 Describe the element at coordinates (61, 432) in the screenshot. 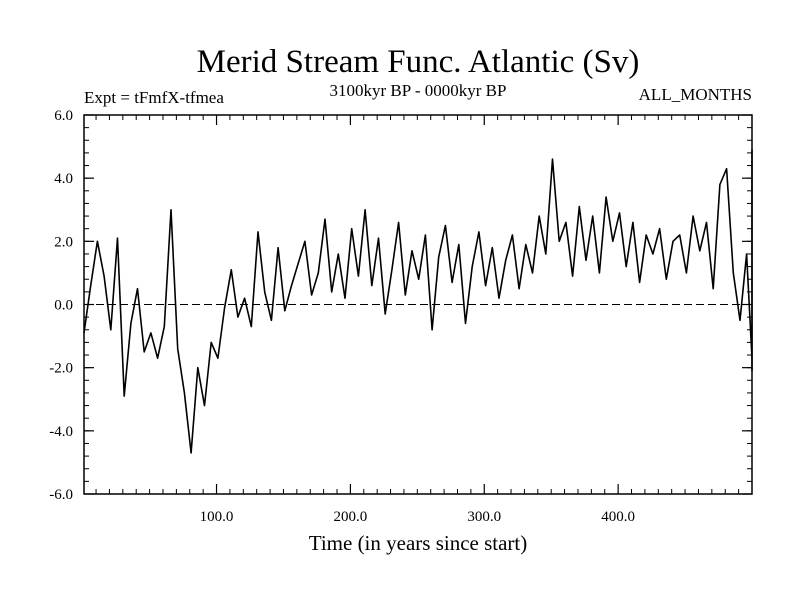

I see `y-tick-label: -4.0` at that location.